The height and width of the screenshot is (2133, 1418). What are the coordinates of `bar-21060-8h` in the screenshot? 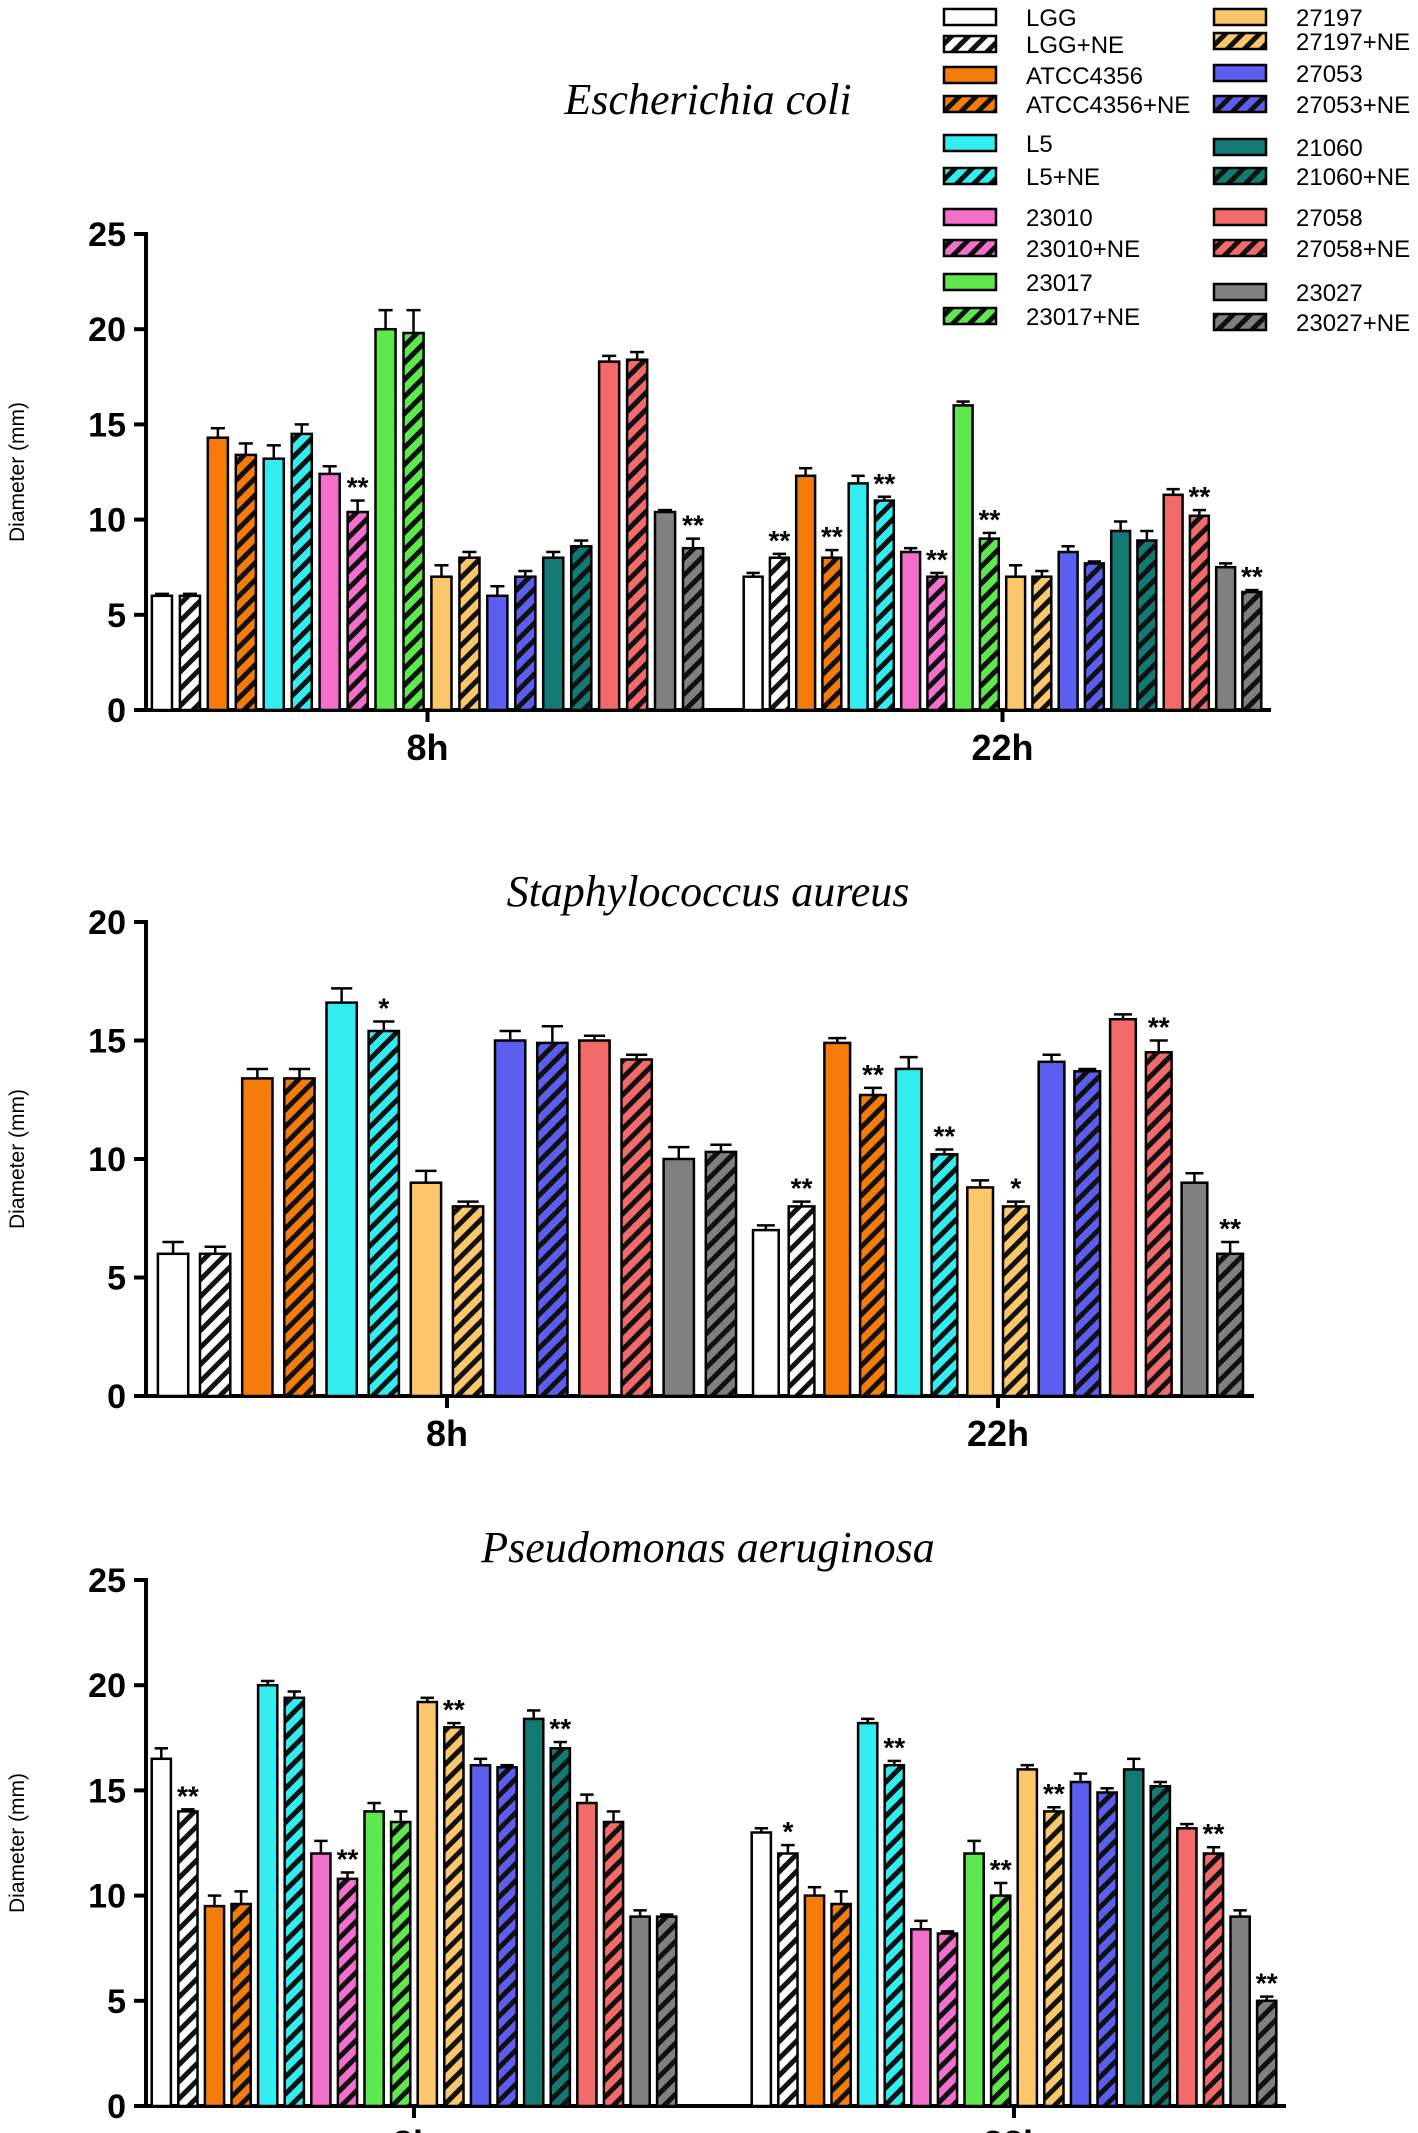 It's located at (533, 1912).